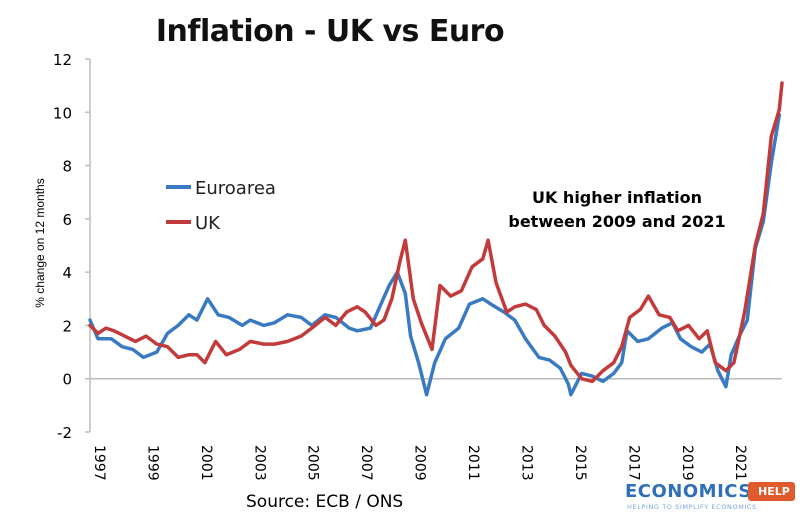  I want to click on x-tick-label: 2007, so click(366, 463).